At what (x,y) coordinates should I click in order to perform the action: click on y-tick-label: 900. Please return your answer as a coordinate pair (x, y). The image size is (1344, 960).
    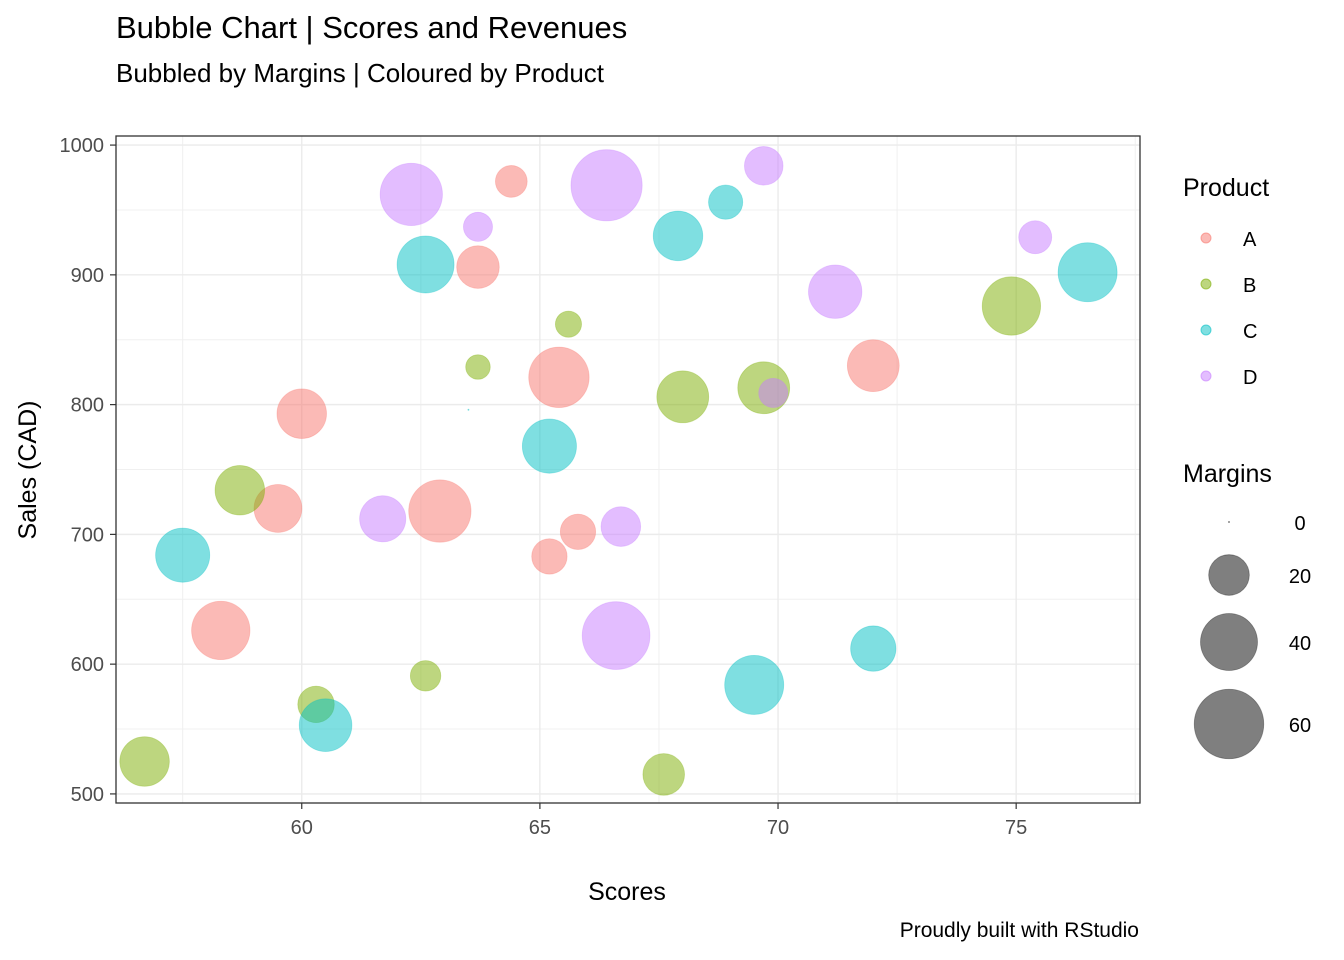
    Looking at the image, I should click on (87, 276).